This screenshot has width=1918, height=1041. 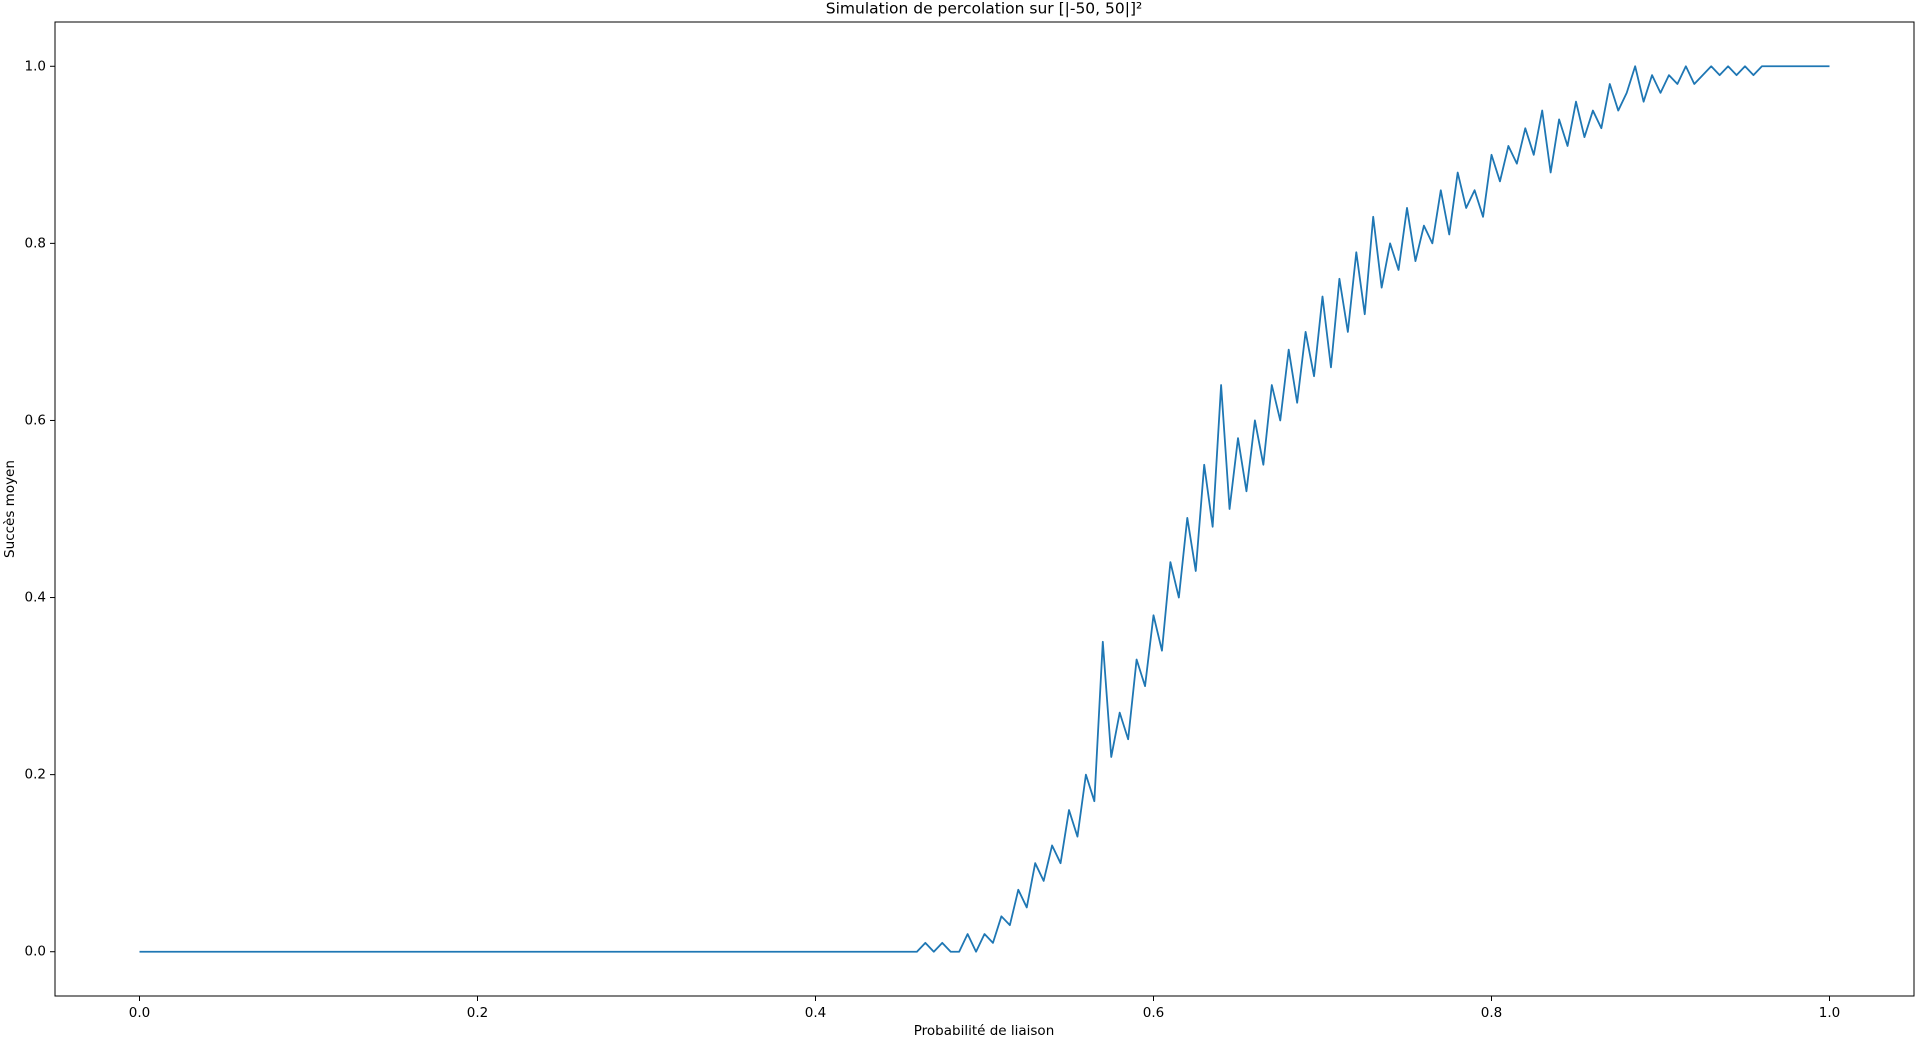 I want to click on y-tick-label: 0.4, so click(x=35, y=598).